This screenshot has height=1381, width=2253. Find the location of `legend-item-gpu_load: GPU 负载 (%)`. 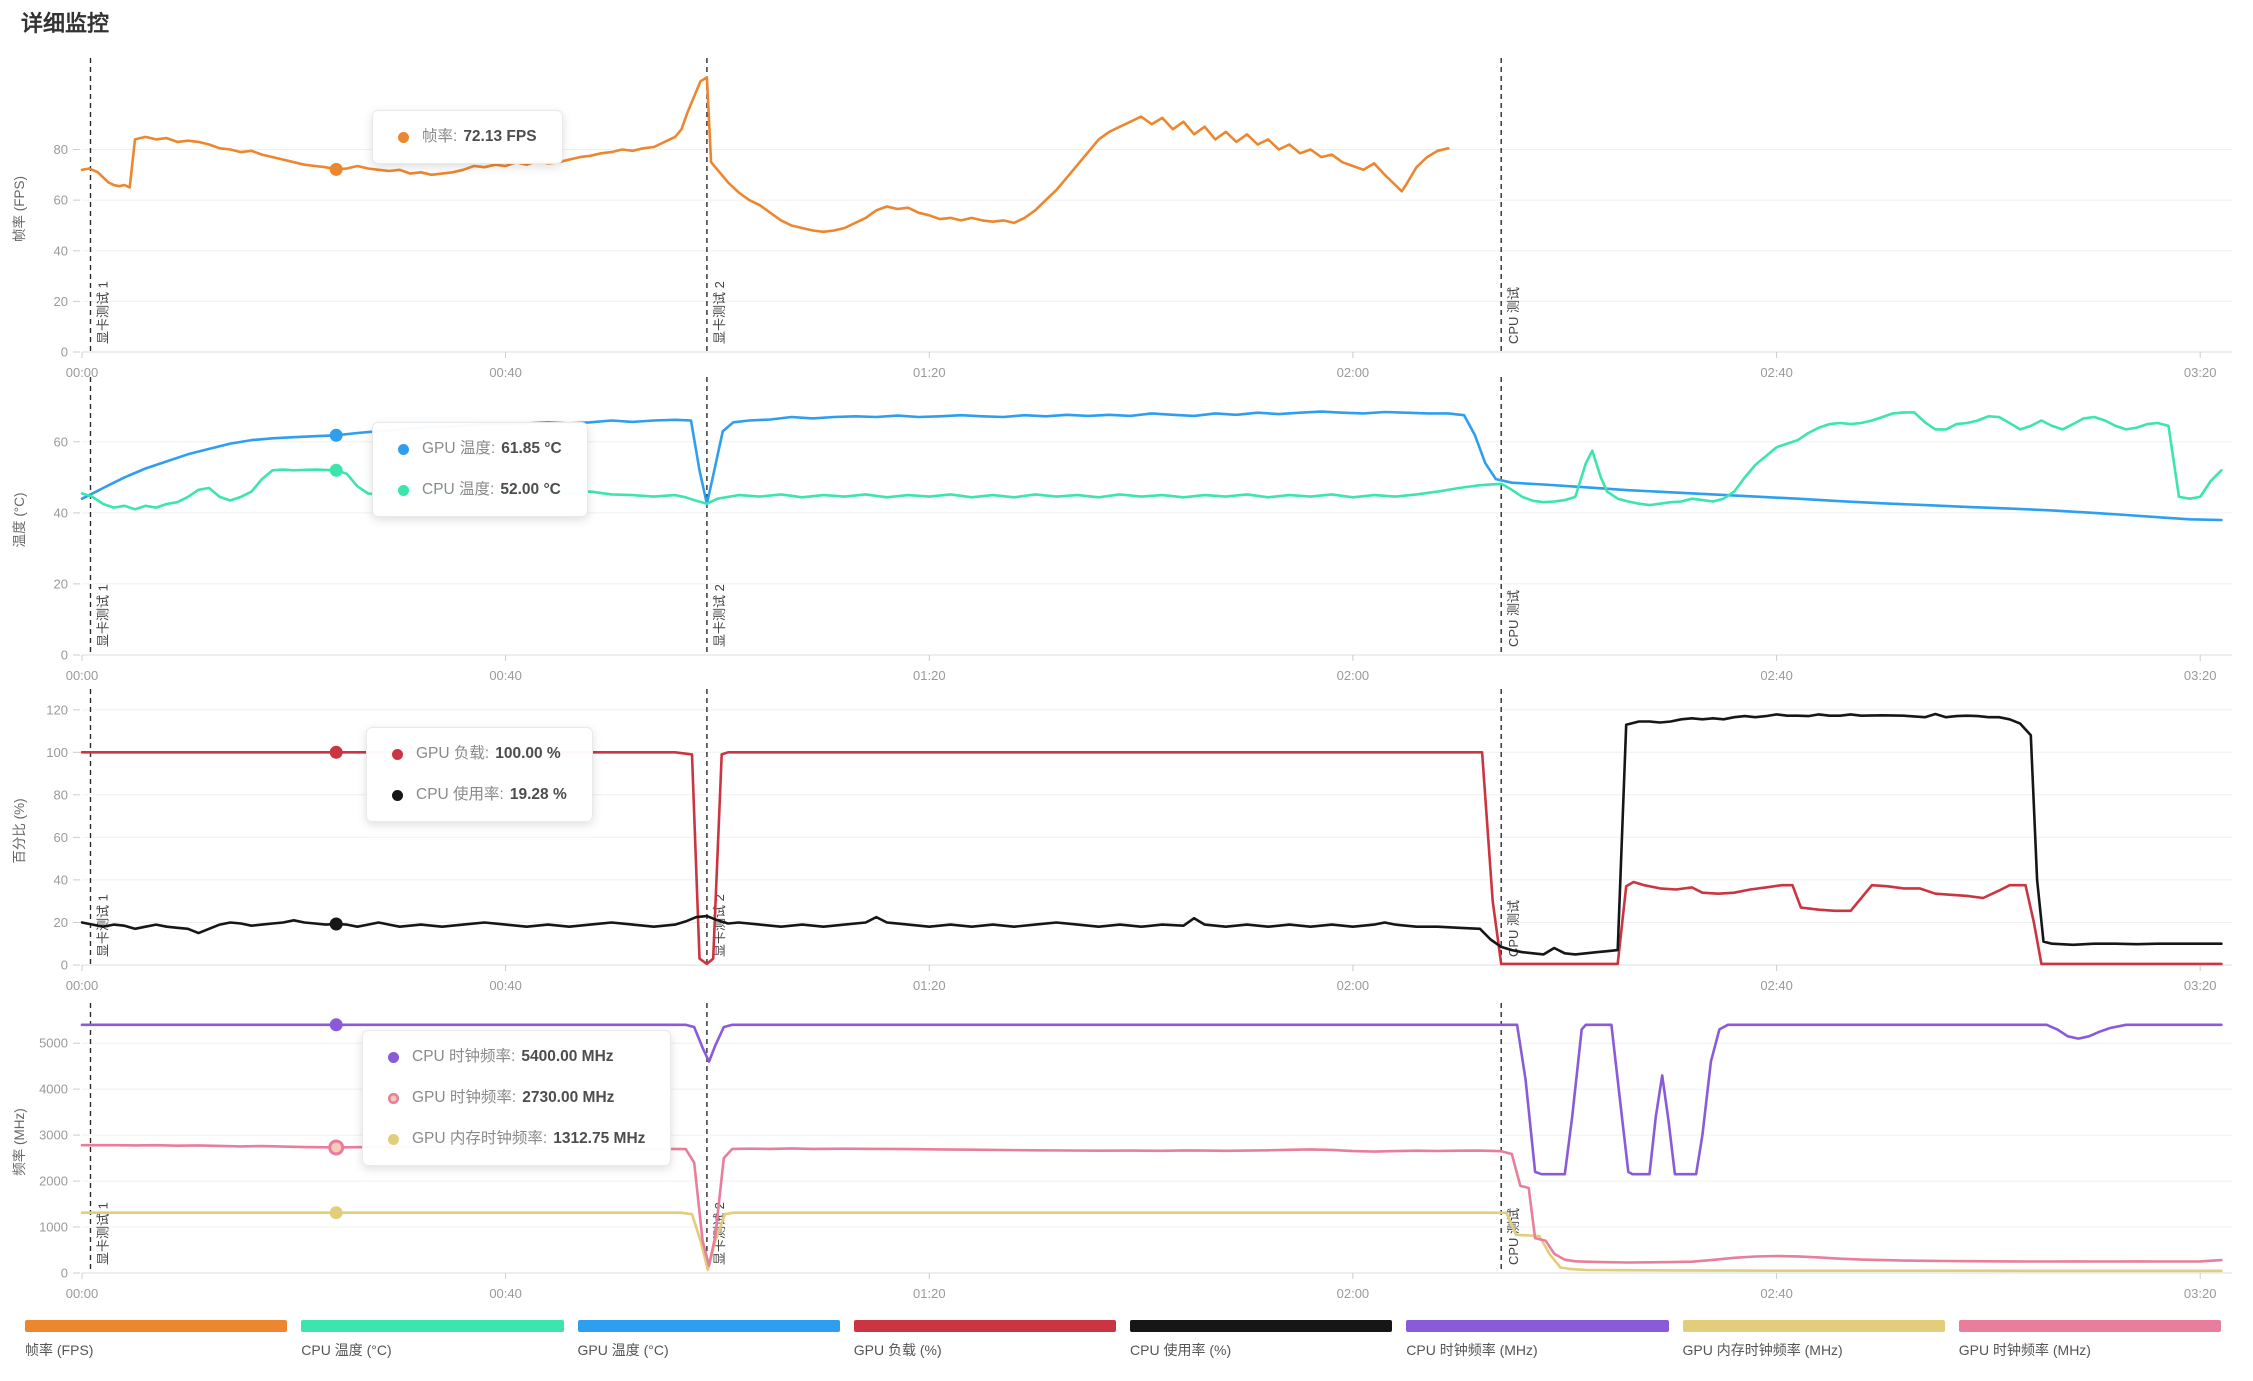

legend-item-gpu_load: GPU 负载 (%) is located at coordinates (984, 1340).